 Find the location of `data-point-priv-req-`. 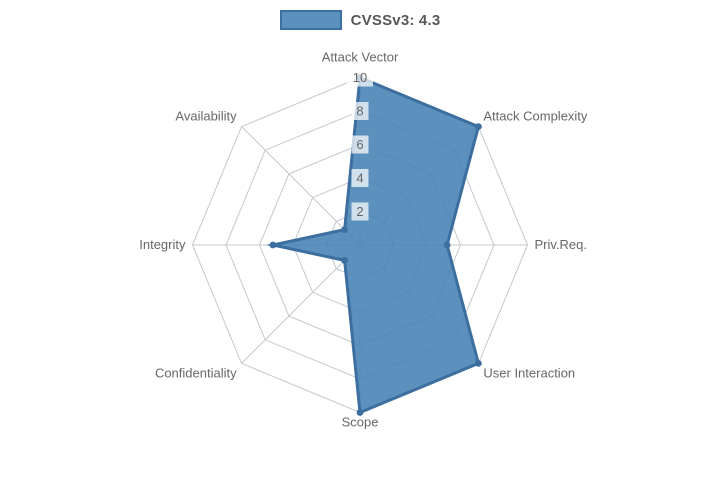

data-point-priv-req- is located at coordinates (447, 245).